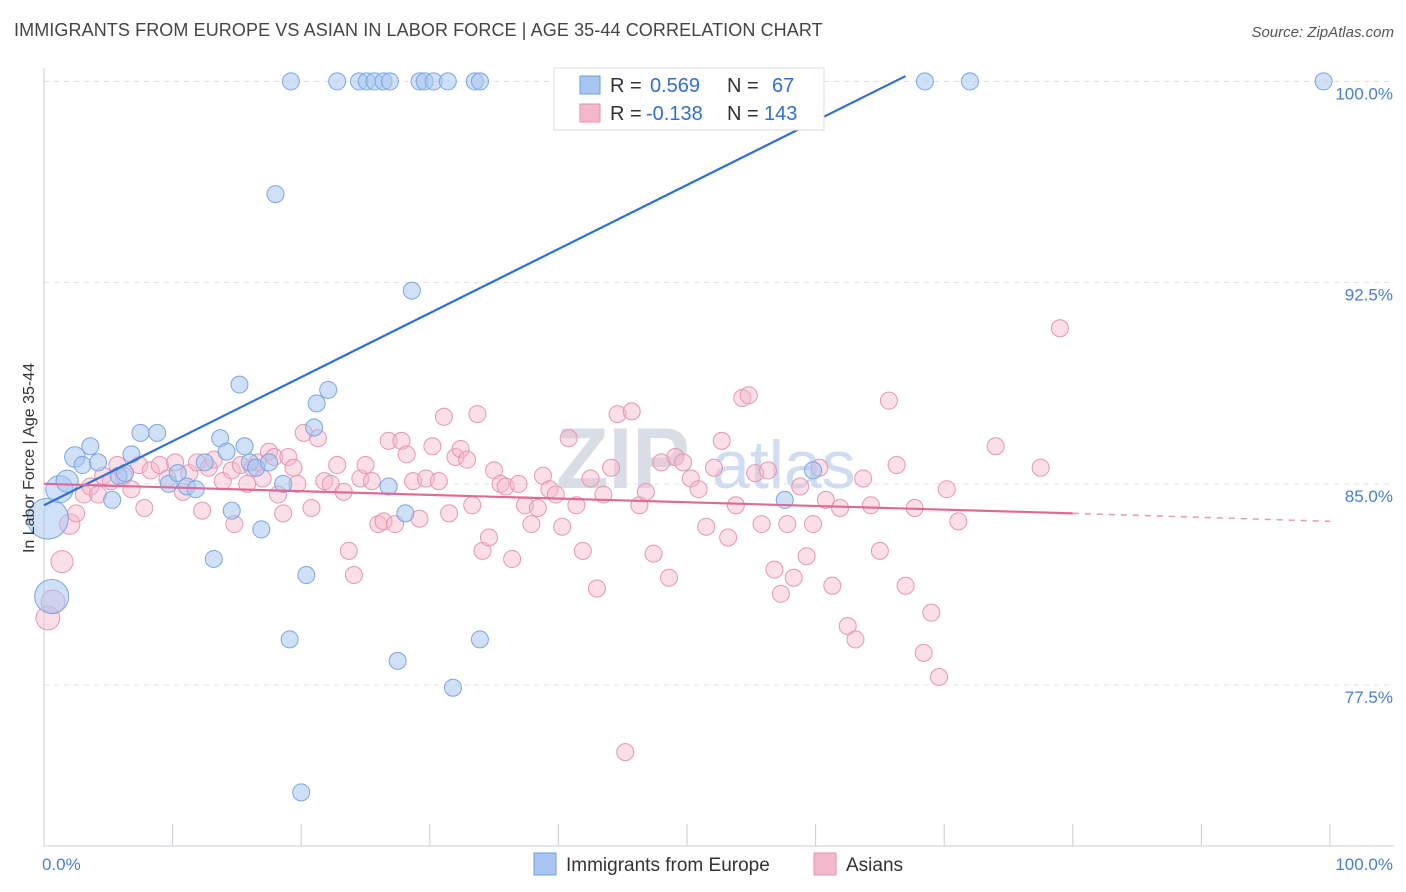 The height and width of the screenshot is (892, 1406). What do you see at coordinates (1322, 32) in the screenshot?
I see `source-label: Source: ZipAtlas.com` at bounding box center [1322, 32].